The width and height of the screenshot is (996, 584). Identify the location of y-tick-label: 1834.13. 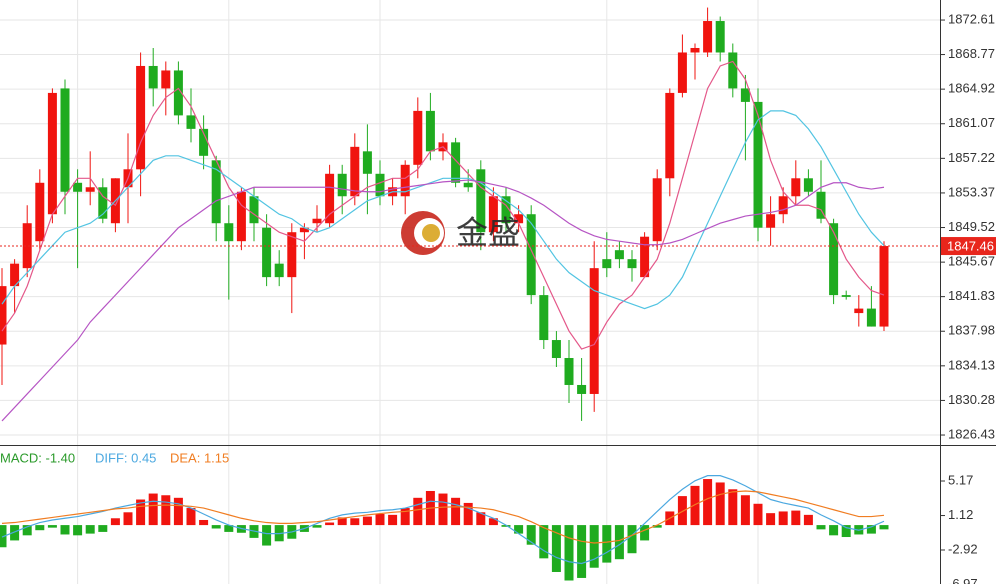
(971, 364).